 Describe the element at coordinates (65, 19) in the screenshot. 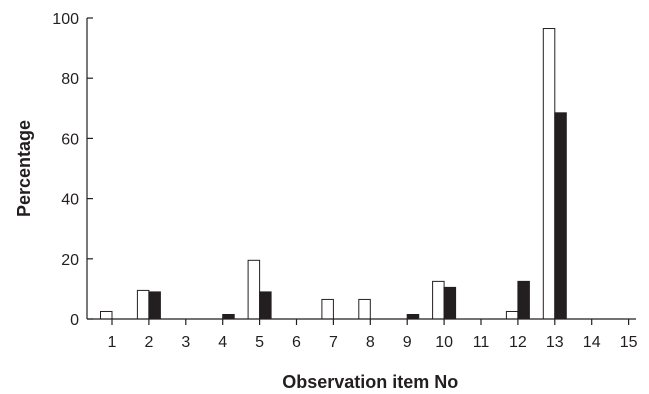

I see `y-tick-label: 100` at that location.